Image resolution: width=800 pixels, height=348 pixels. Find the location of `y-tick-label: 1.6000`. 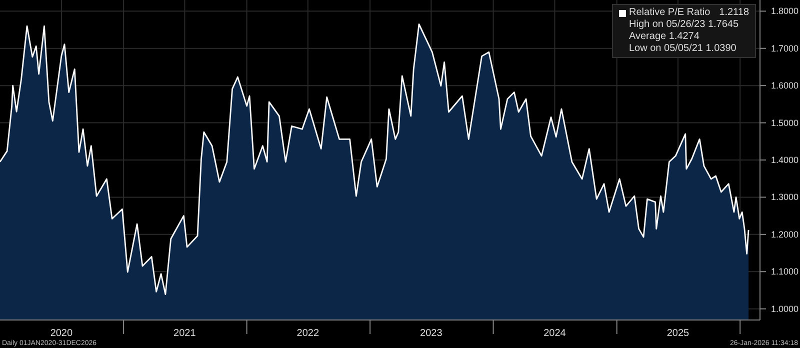

y-tick-label: 1.6000 is located at coordinates (785, 85).